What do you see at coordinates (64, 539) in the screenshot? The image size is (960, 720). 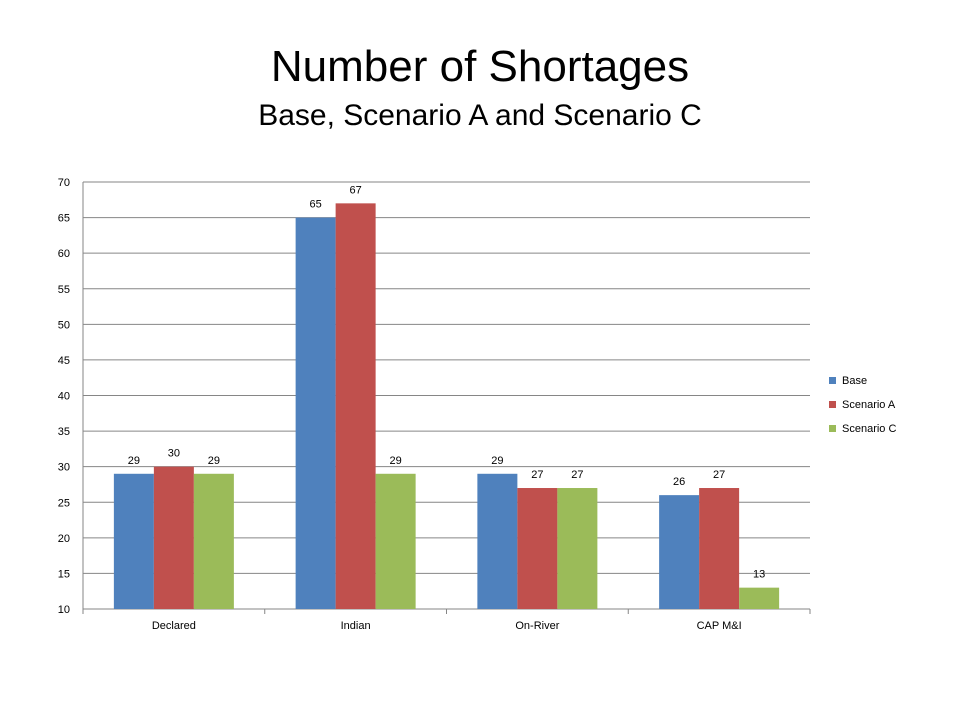 I see `y-tick-label: 20` at bounding box center [64, 539].